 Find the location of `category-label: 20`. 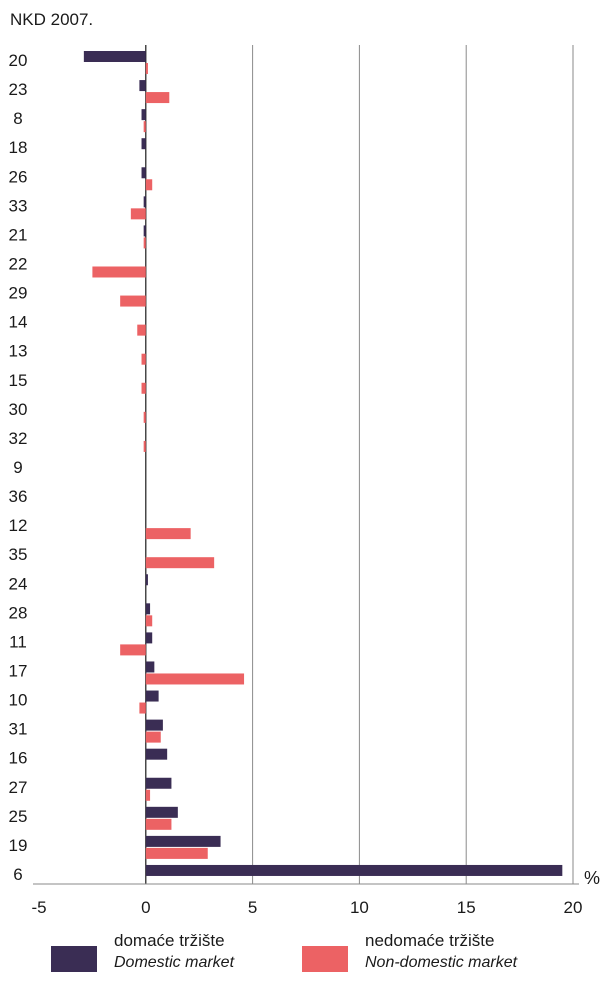

category-label: 20 is located at coordinates (18, 60).